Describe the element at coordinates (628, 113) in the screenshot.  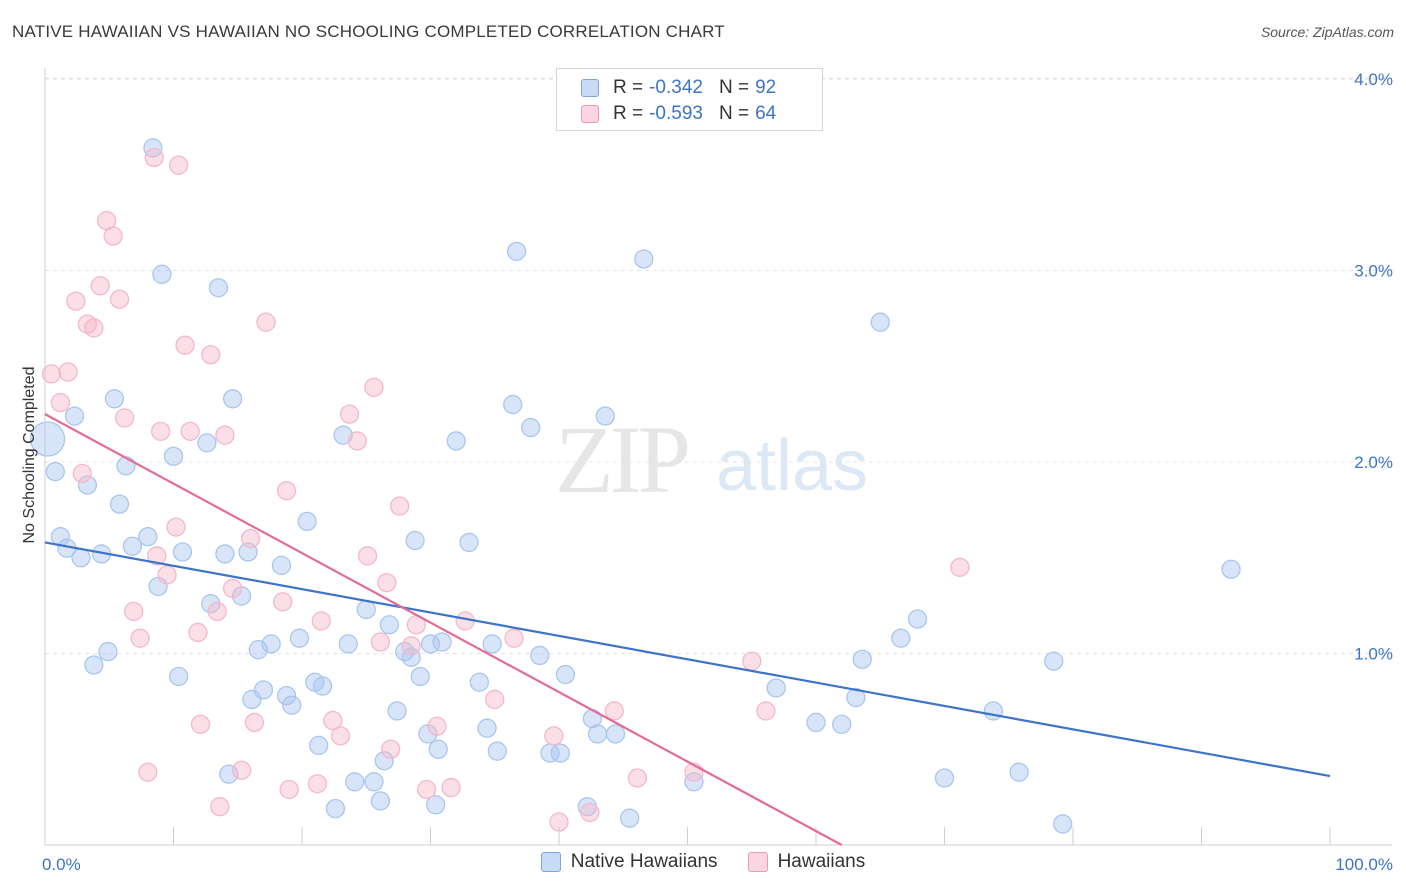
I see `legend-r-label: R =` at that location.